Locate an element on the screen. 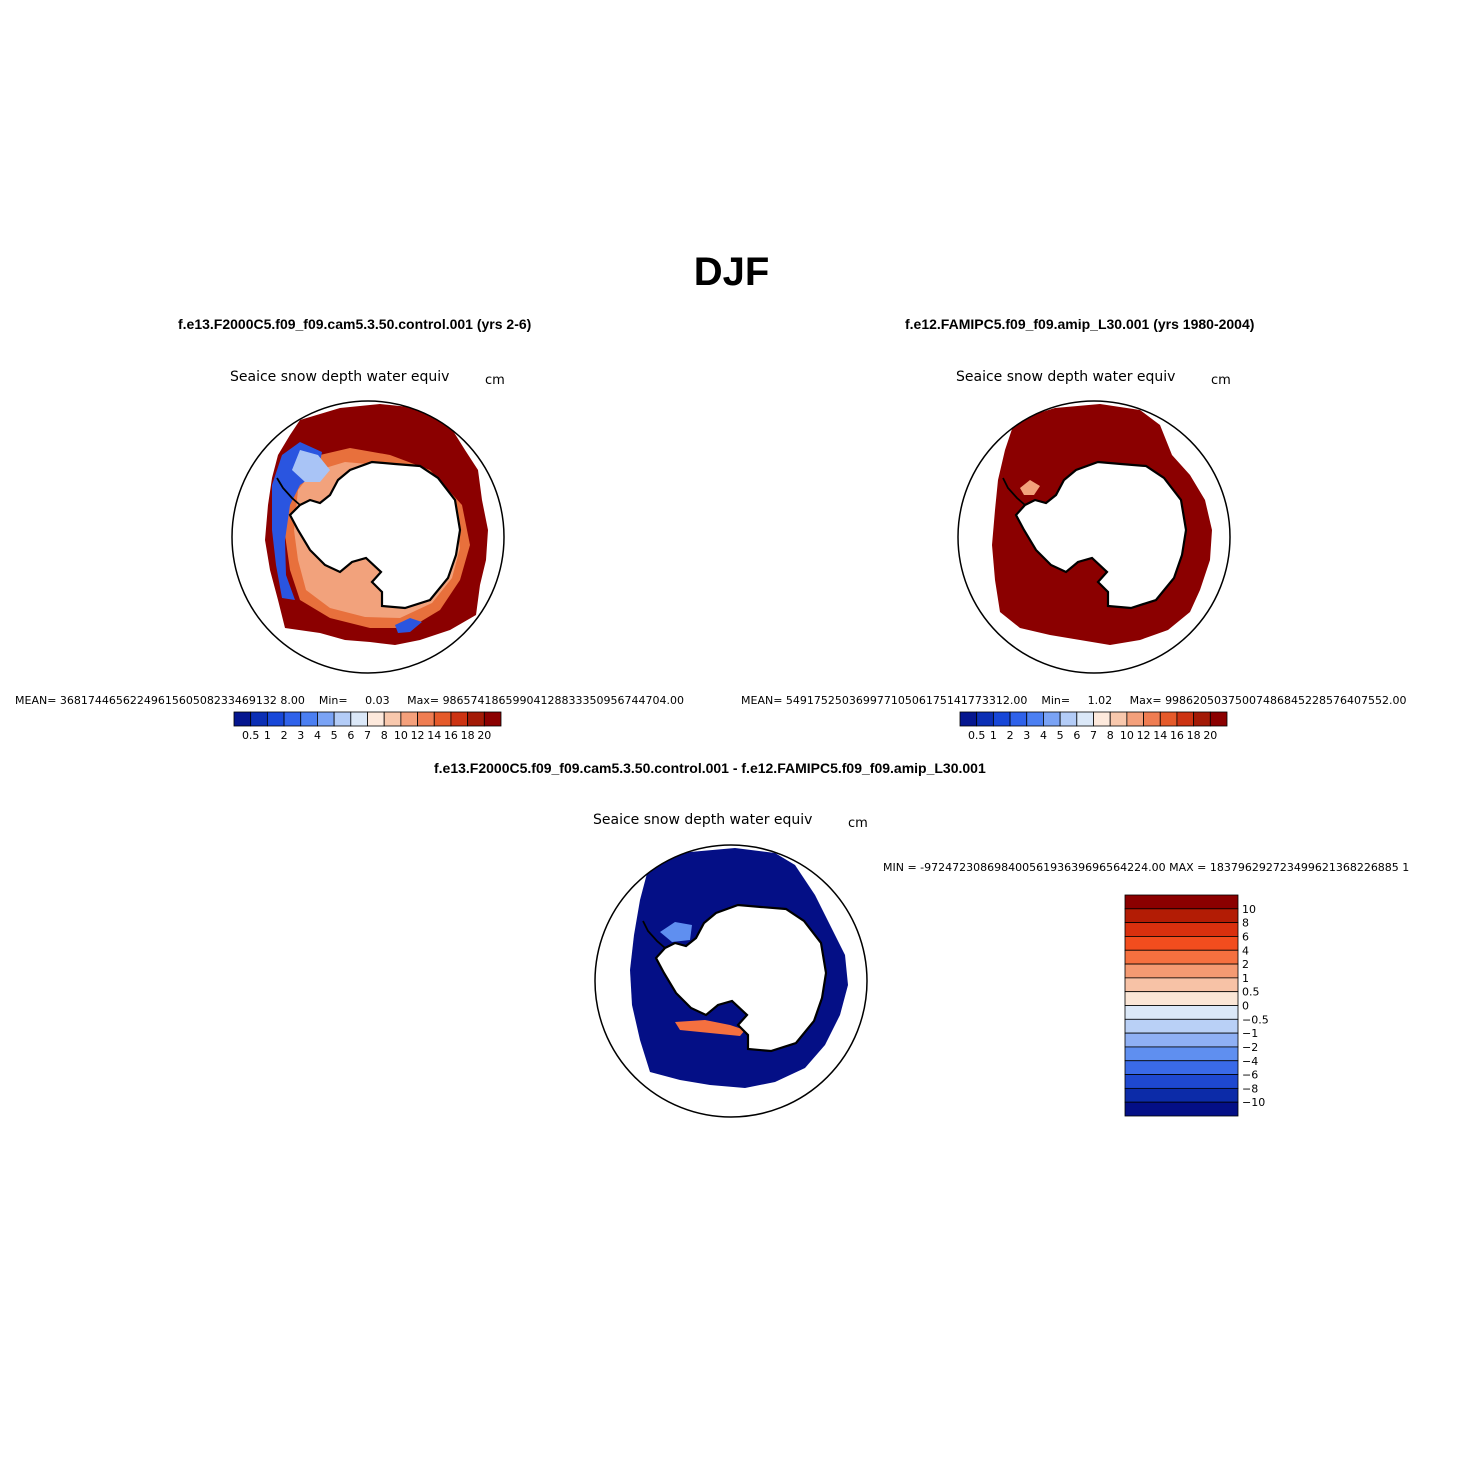 This screenshot has width=1463, height=1466. colorbar-right-tick-label: 20 is located at coordinates (1210, 735).